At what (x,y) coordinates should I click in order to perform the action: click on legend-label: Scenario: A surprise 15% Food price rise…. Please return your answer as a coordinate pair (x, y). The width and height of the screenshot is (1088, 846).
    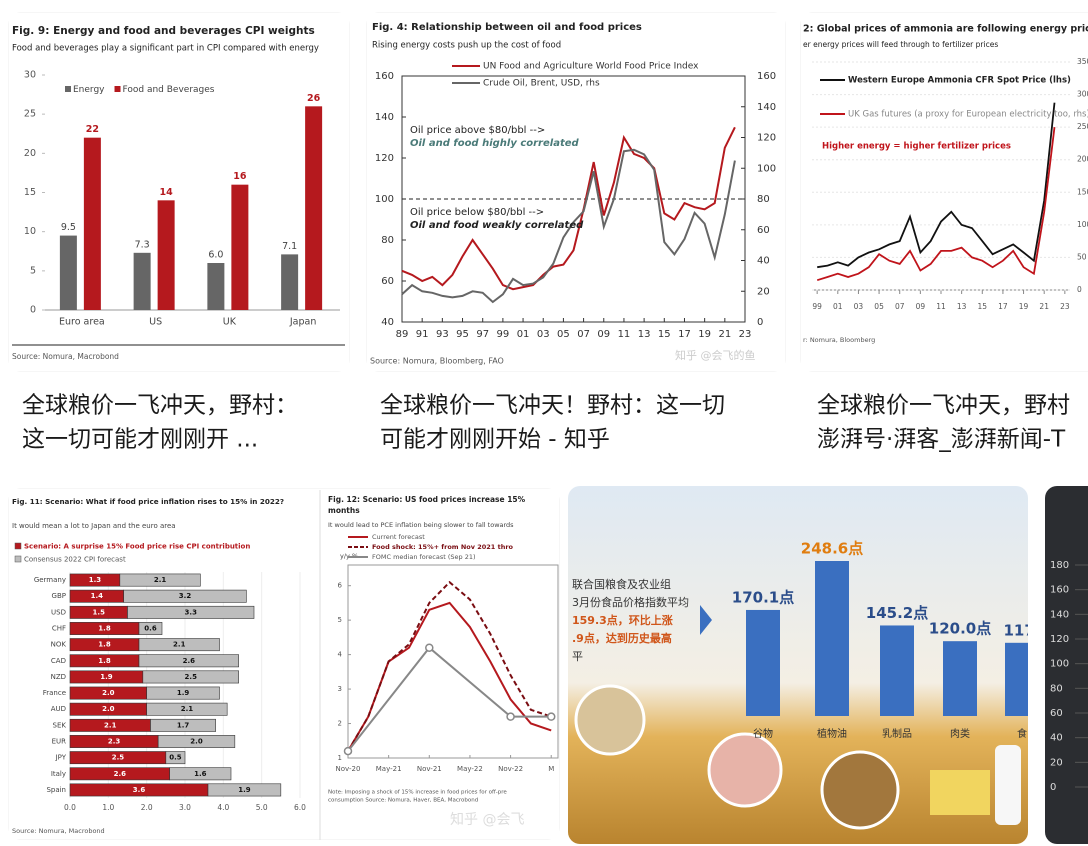
    Looking at the image, I should click on (137, 547).